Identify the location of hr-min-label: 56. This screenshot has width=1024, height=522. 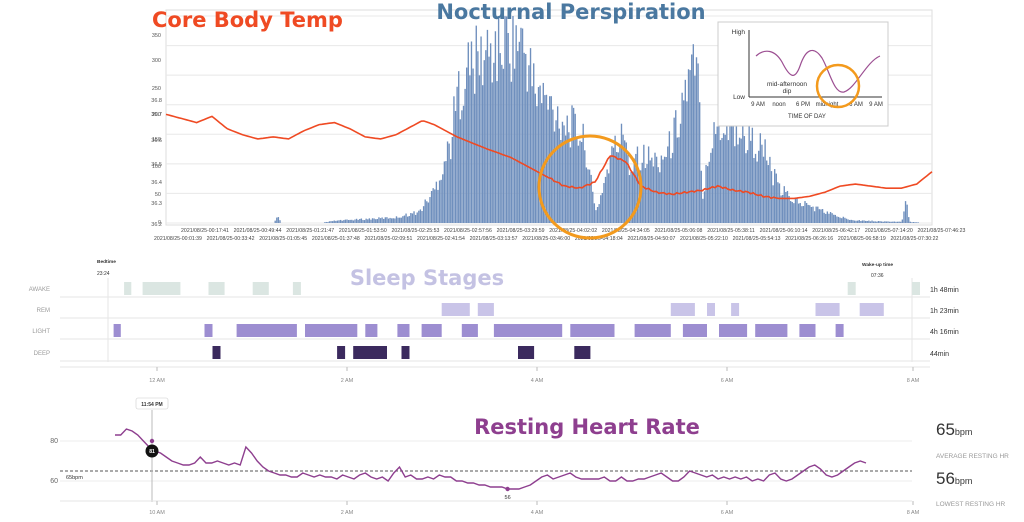
(508, 498).